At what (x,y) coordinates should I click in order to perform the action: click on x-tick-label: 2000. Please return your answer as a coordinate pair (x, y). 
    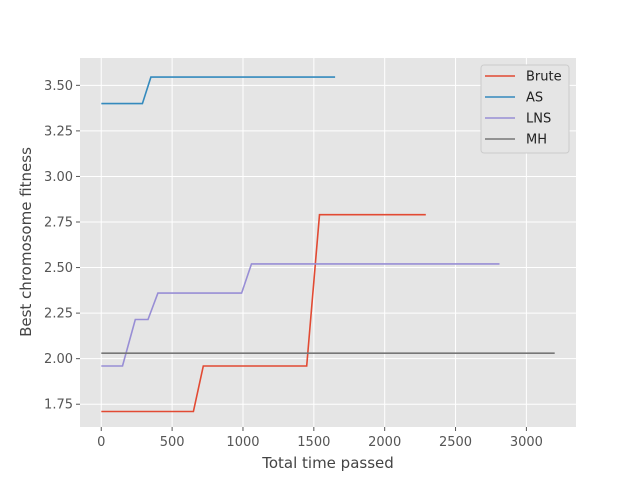
    Looking at the image, I should click on (384, 442).